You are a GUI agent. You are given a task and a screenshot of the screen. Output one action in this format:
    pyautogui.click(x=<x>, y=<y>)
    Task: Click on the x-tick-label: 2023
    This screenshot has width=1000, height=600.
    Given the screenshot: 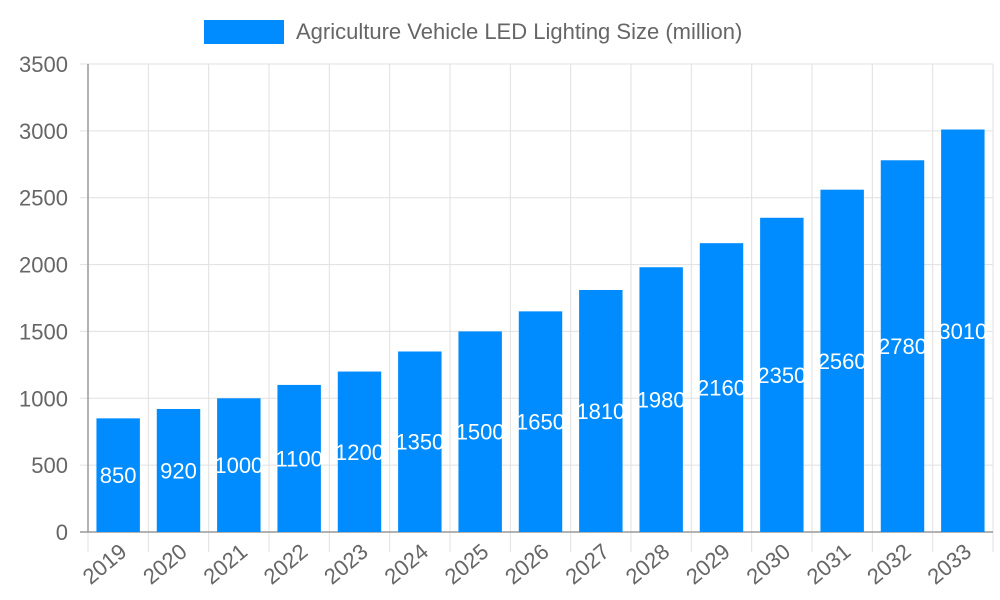 What is the action you would take?
    pyautogui.click(x=346, y=564)
    